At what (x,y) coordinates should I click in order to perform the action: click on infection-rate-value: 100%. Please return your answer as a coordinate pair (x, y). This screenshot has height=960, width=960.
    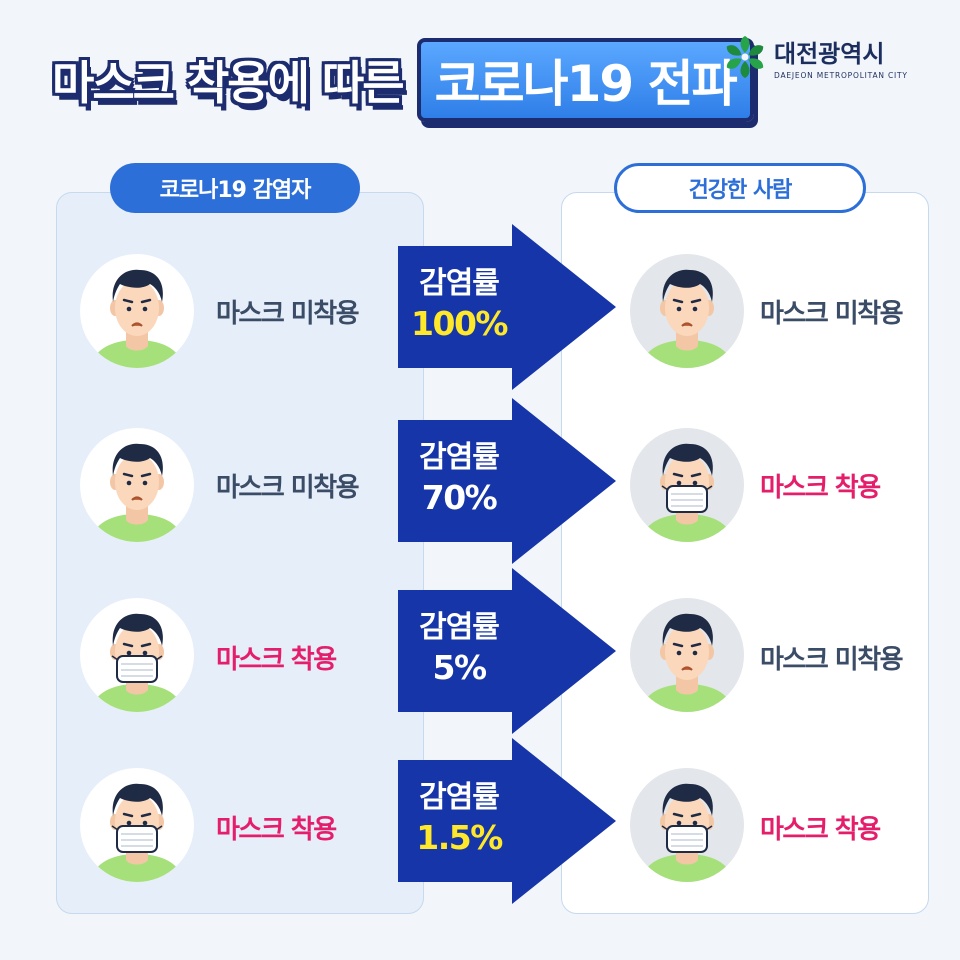
    Looking at the image, I should click on (459, 323).